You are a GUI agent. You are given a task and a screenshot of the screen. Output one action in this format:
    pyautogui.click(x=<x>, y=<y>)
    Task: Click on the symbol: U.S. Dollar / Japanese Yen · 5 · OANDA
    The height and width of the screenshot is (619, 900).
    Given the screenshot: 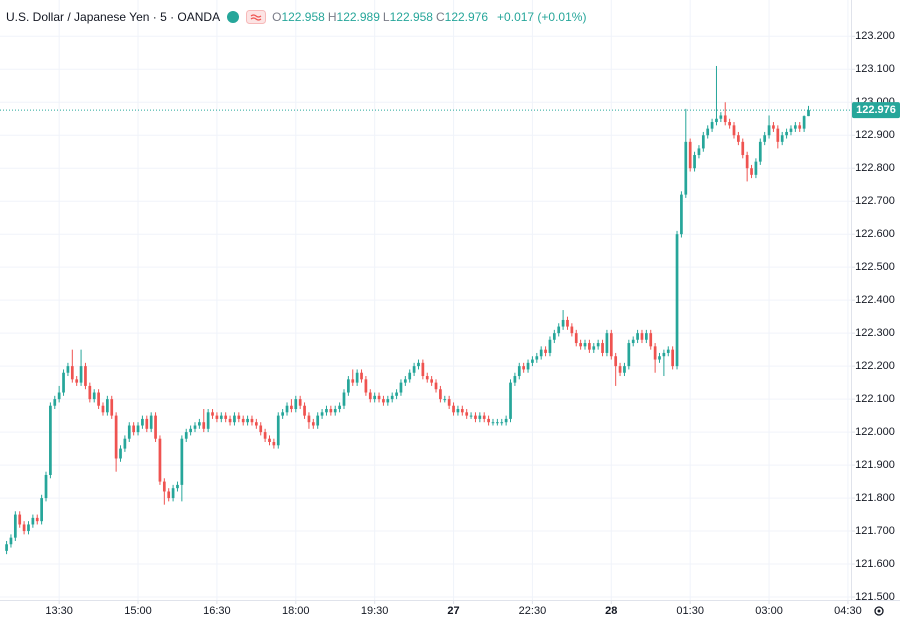 What is the action you would take?
    pyautogui.click(x=113, y=17)
    